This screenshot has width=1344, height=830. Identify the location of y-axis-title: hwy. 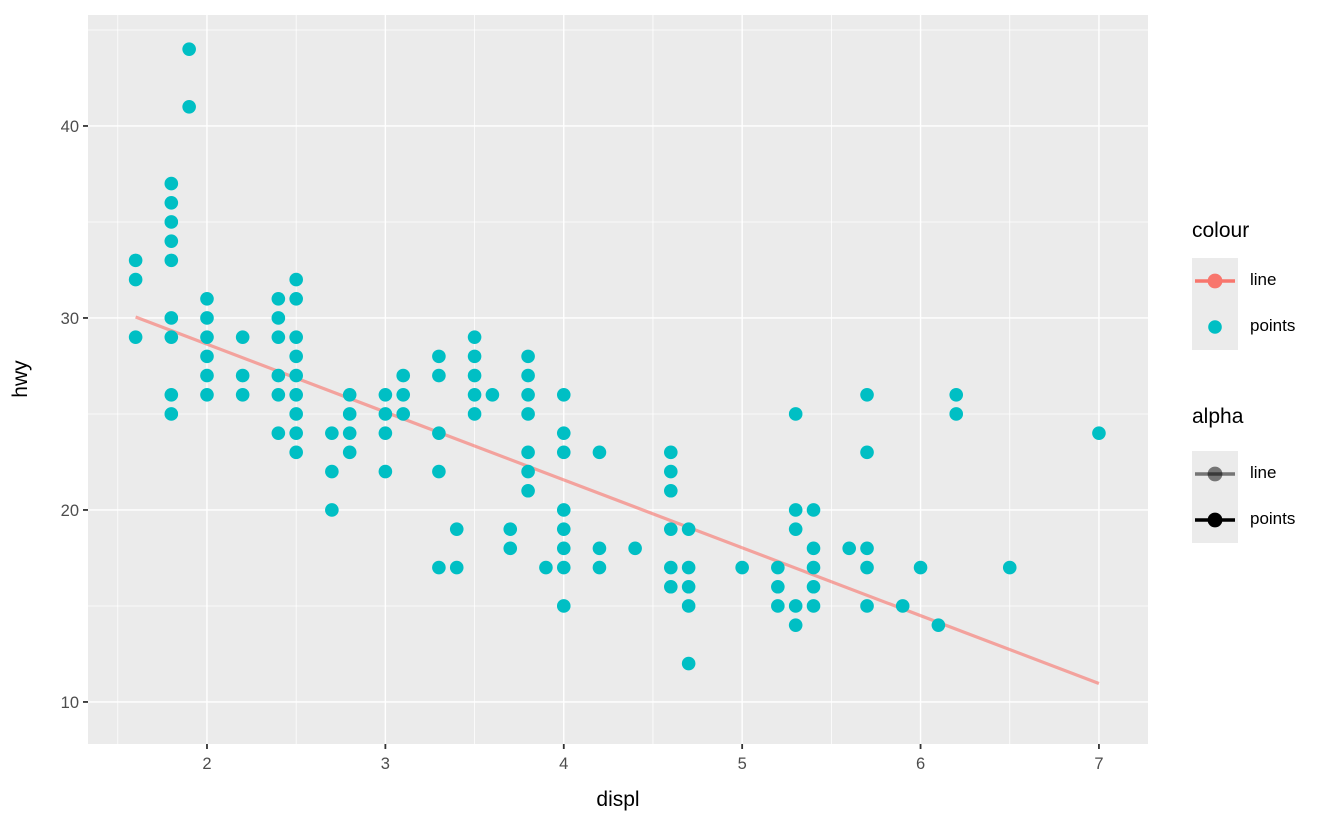
(20, 379).